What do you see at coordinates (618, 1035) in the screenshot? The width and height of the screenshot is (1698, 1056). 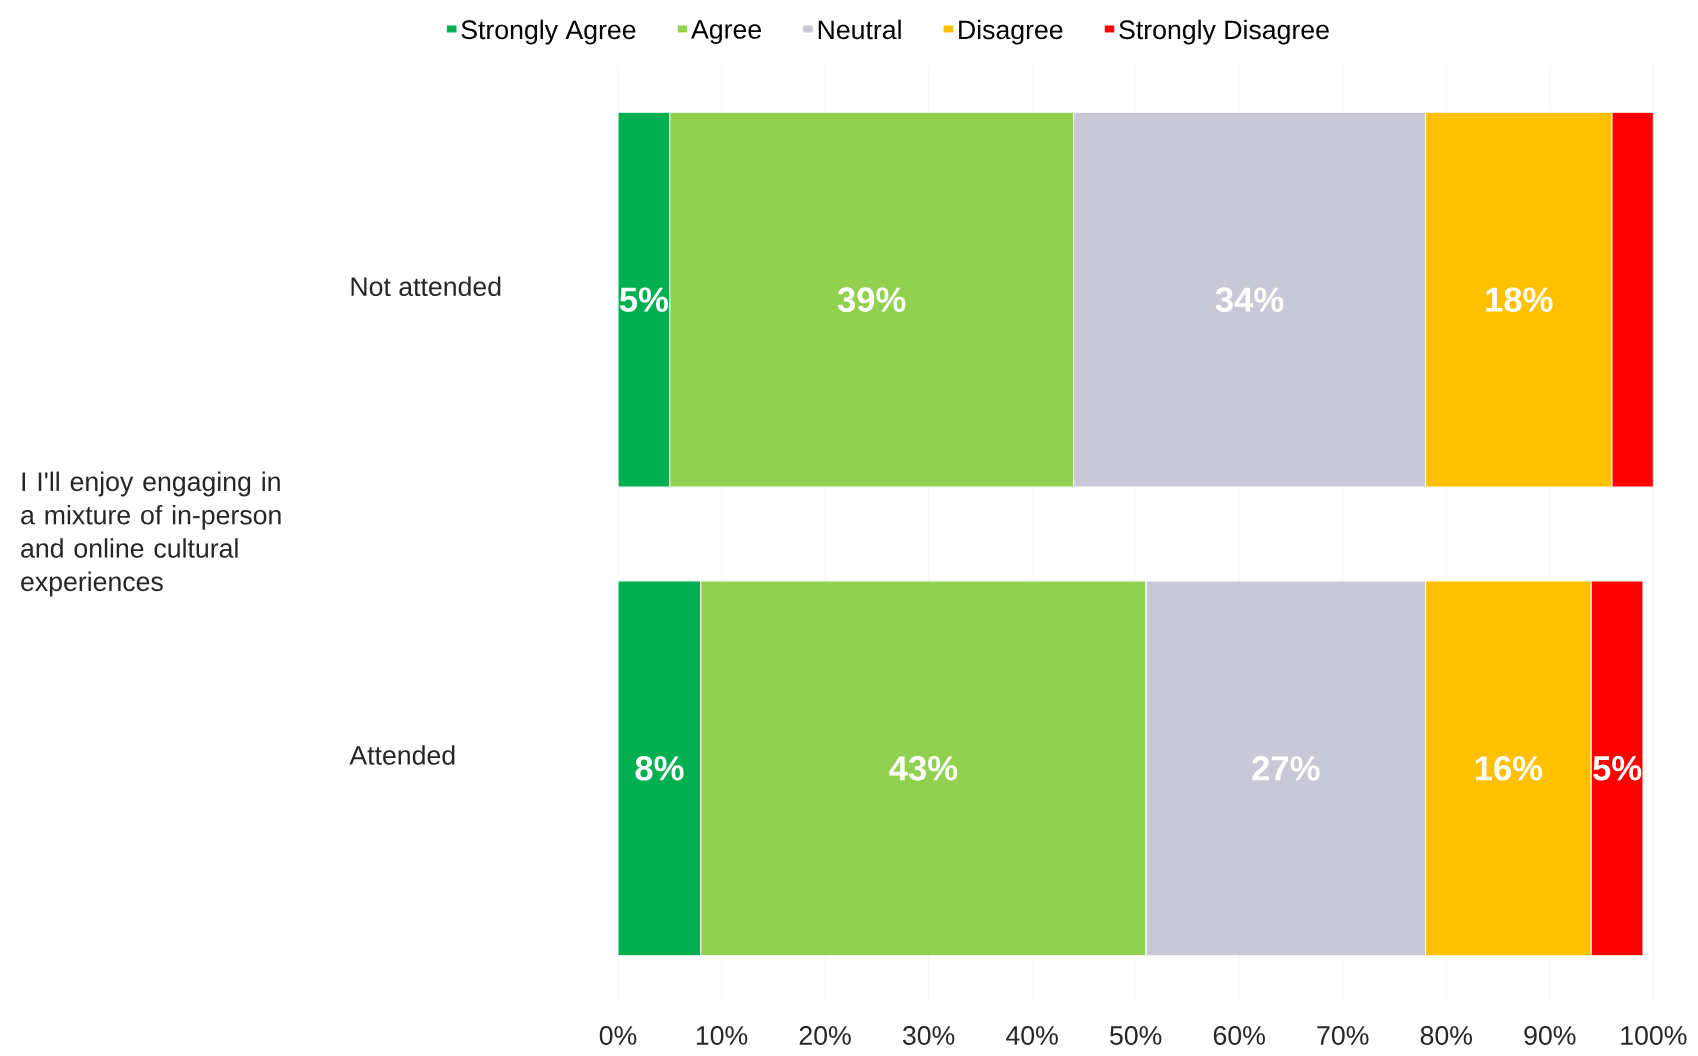 I see `x-tick-label: 0%` at bounding box center [618, 1035].